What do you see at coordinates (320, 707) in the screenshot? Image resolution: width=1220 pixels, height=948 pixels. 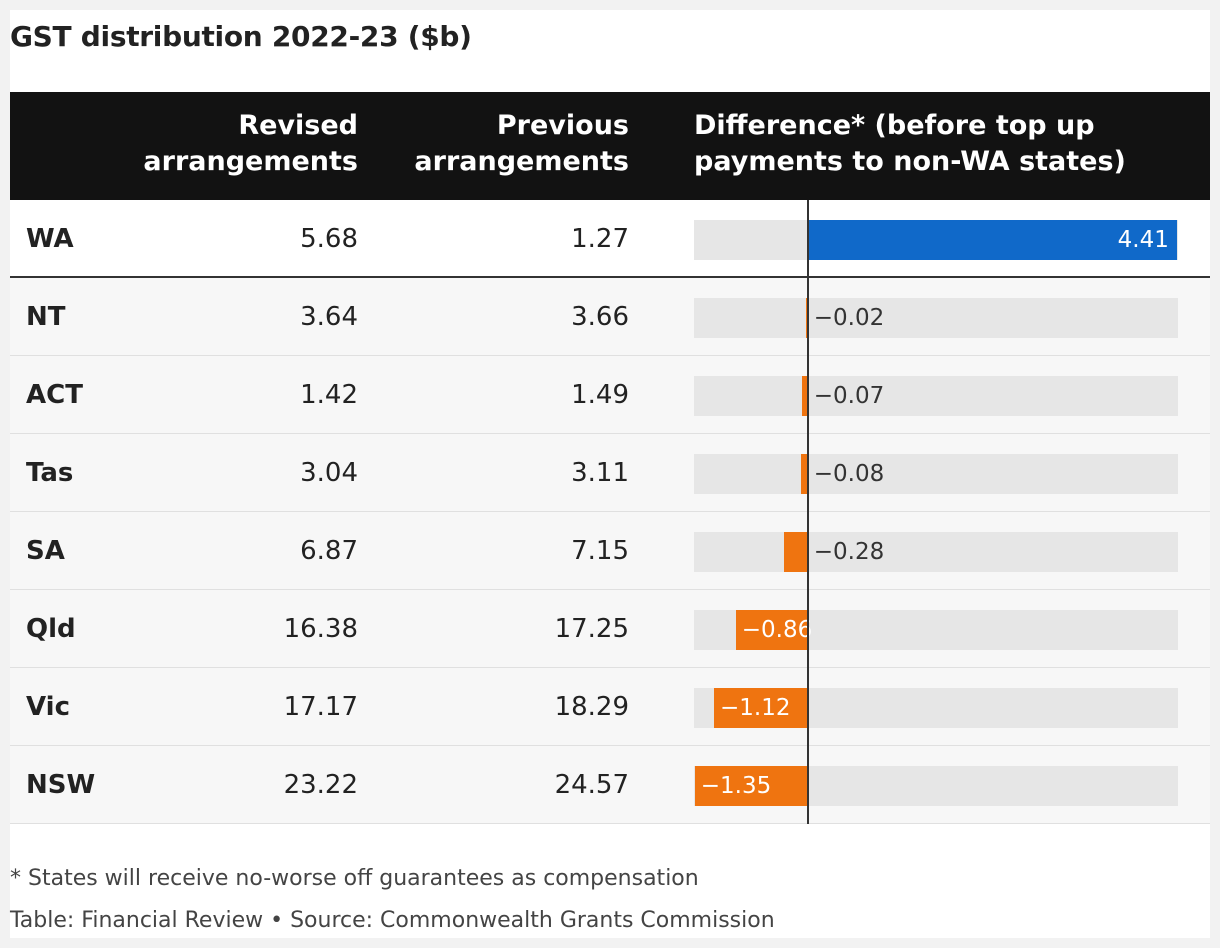 I see `revised-value: 17.17` at bounding box center [320, 707].